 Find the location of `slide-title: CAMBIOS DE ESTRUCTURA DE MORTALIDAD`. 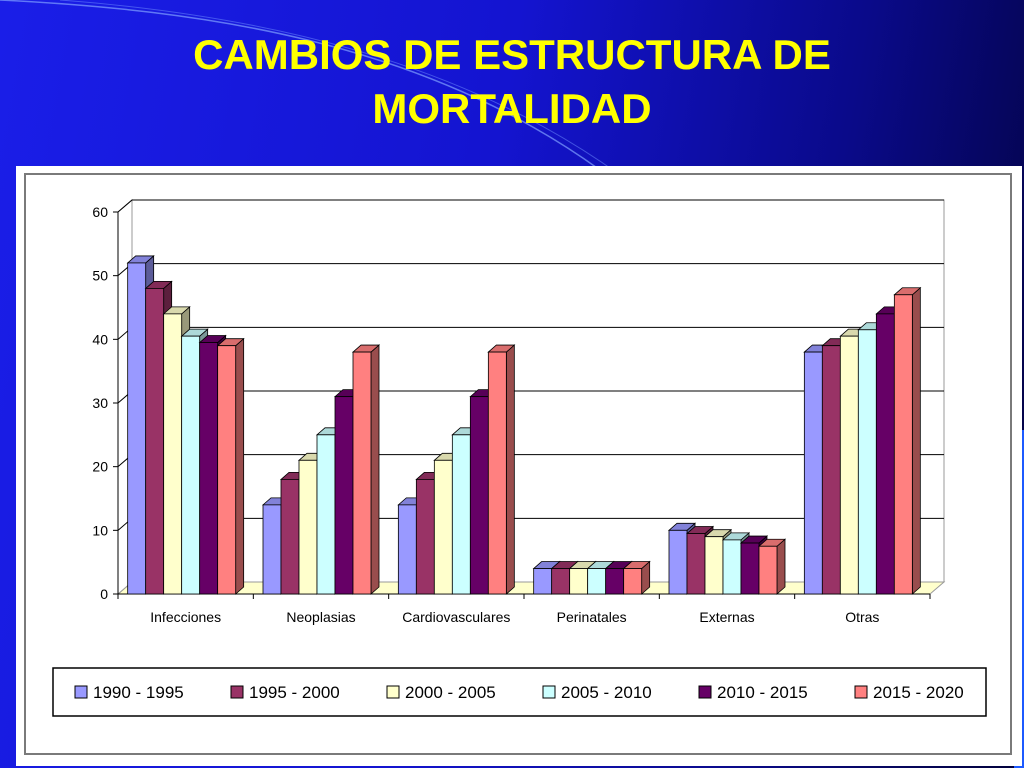

slide-title: CAMBIOS DE ESTRUCTURA DE MORTALIDAD is located at coordinates (512, 82).